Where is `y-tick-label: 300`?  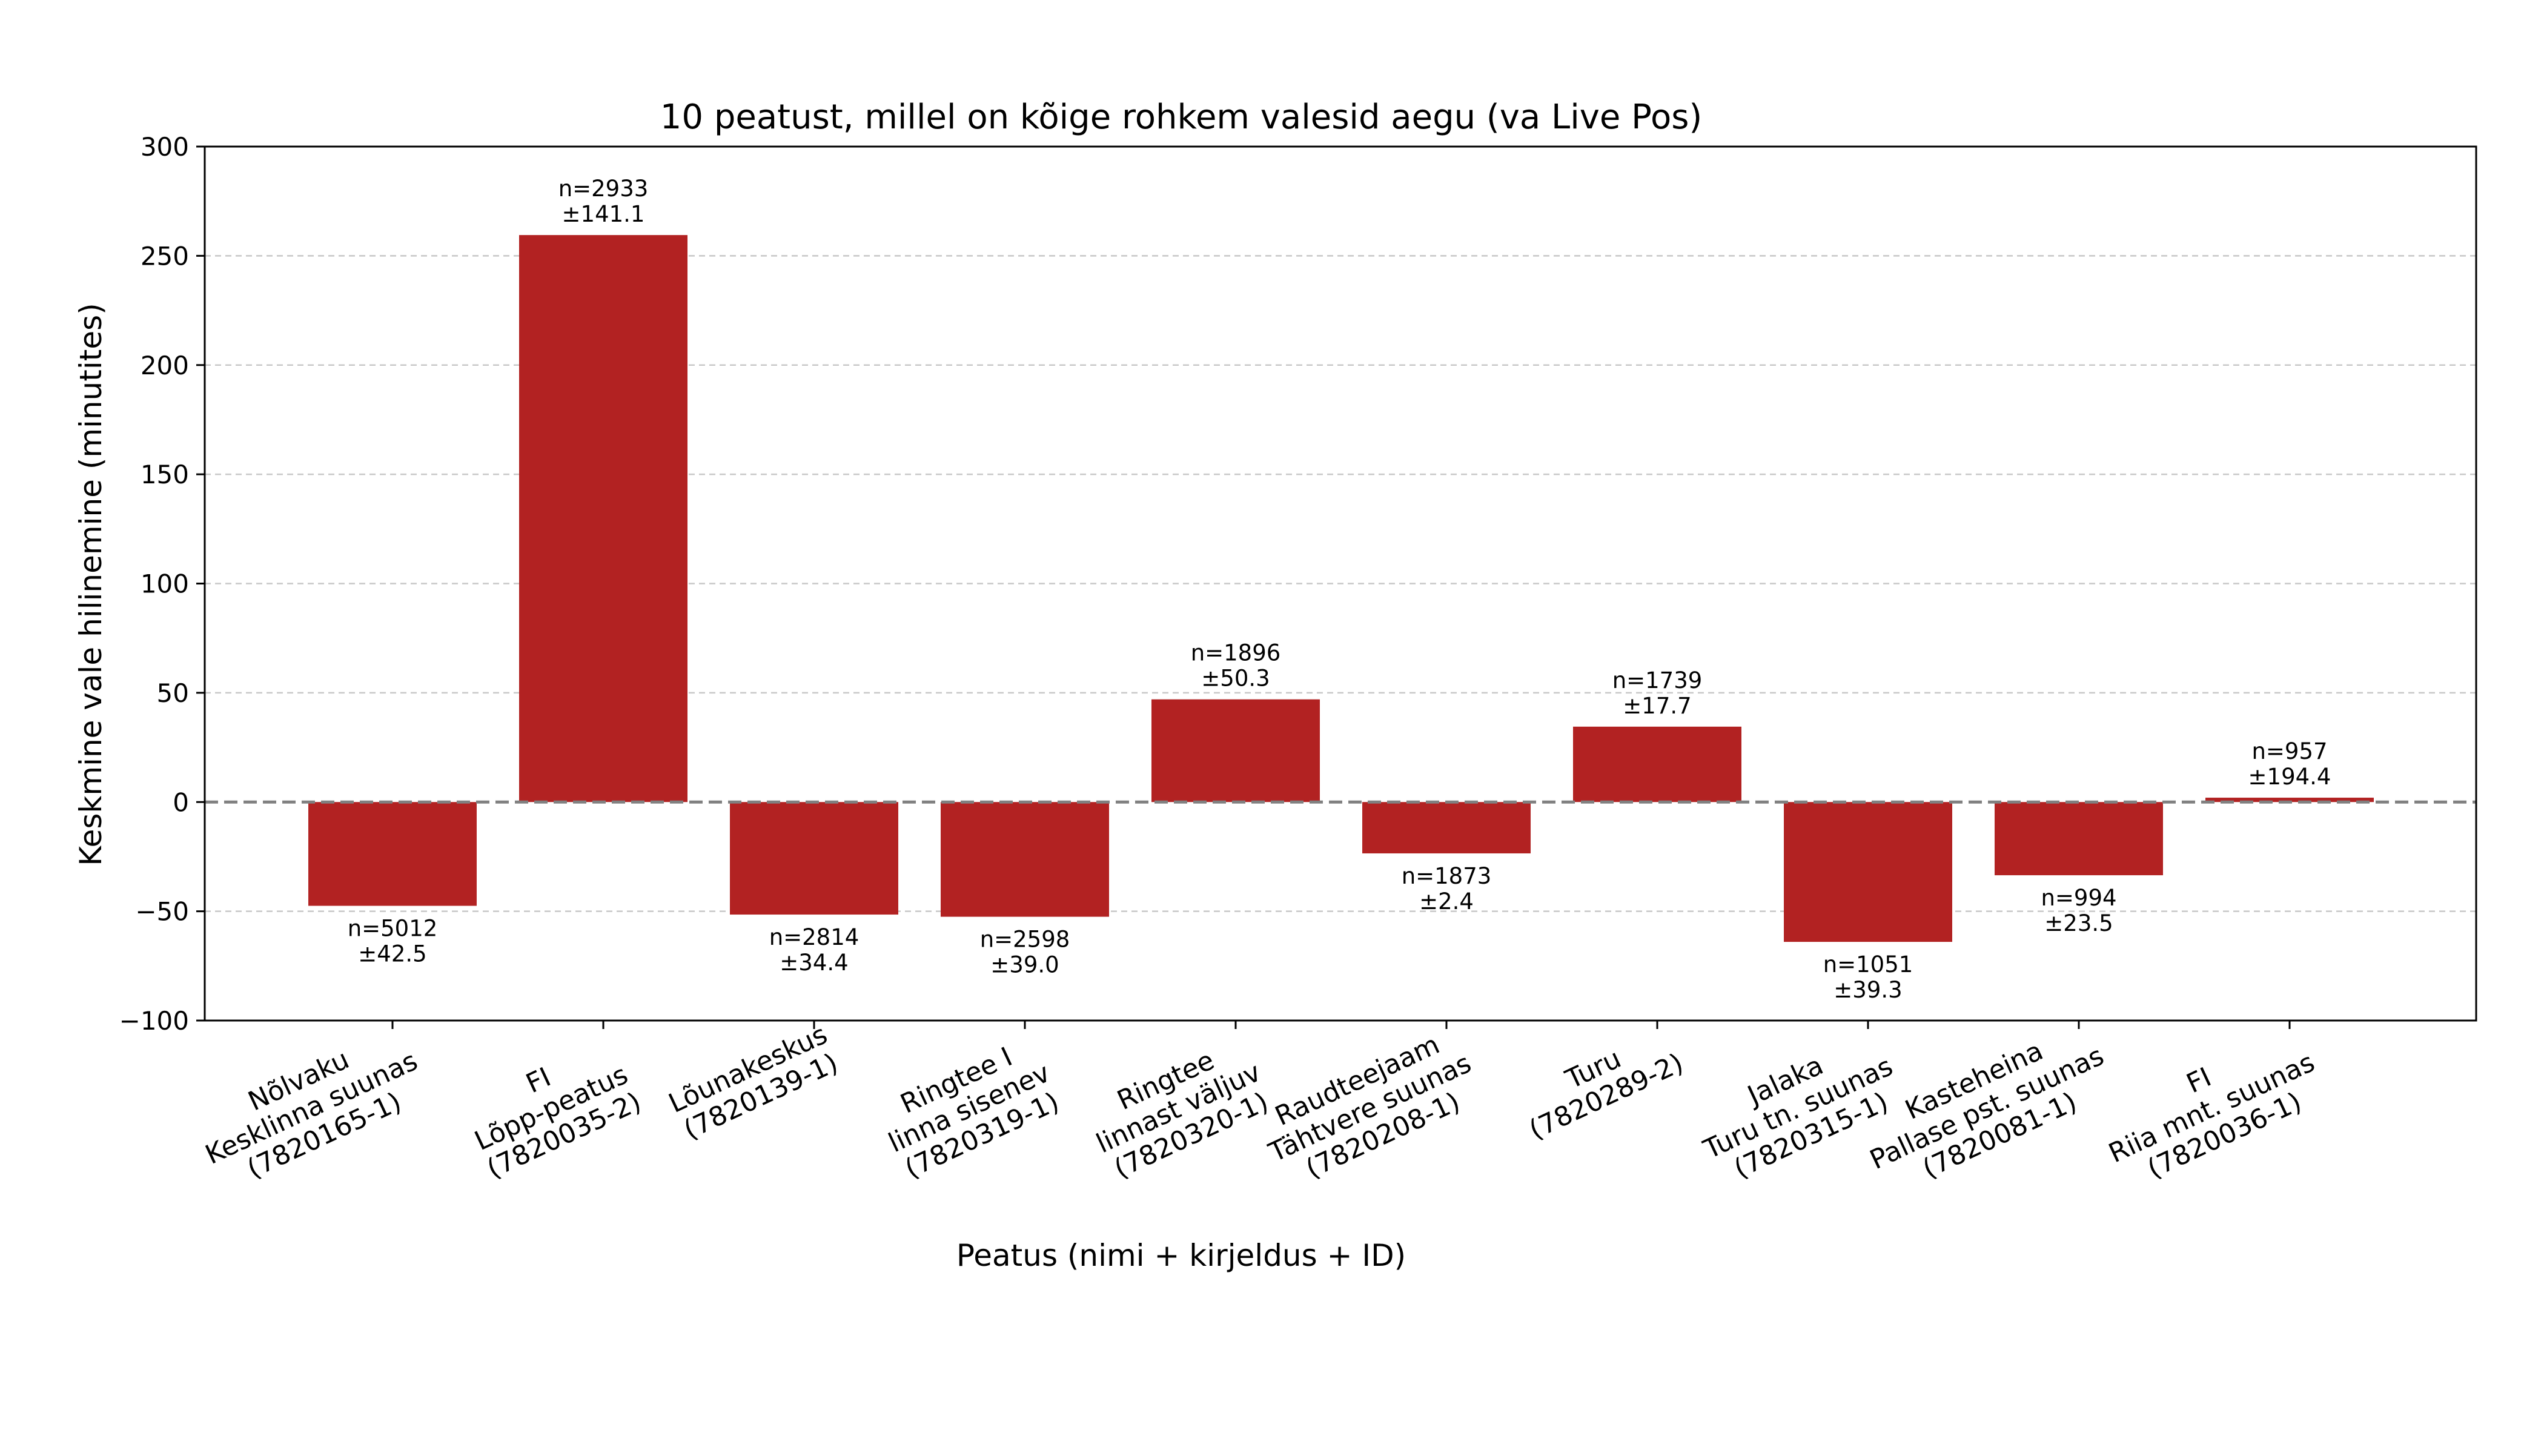
y-tick-label: 300 is located at coordinates (165, 147).